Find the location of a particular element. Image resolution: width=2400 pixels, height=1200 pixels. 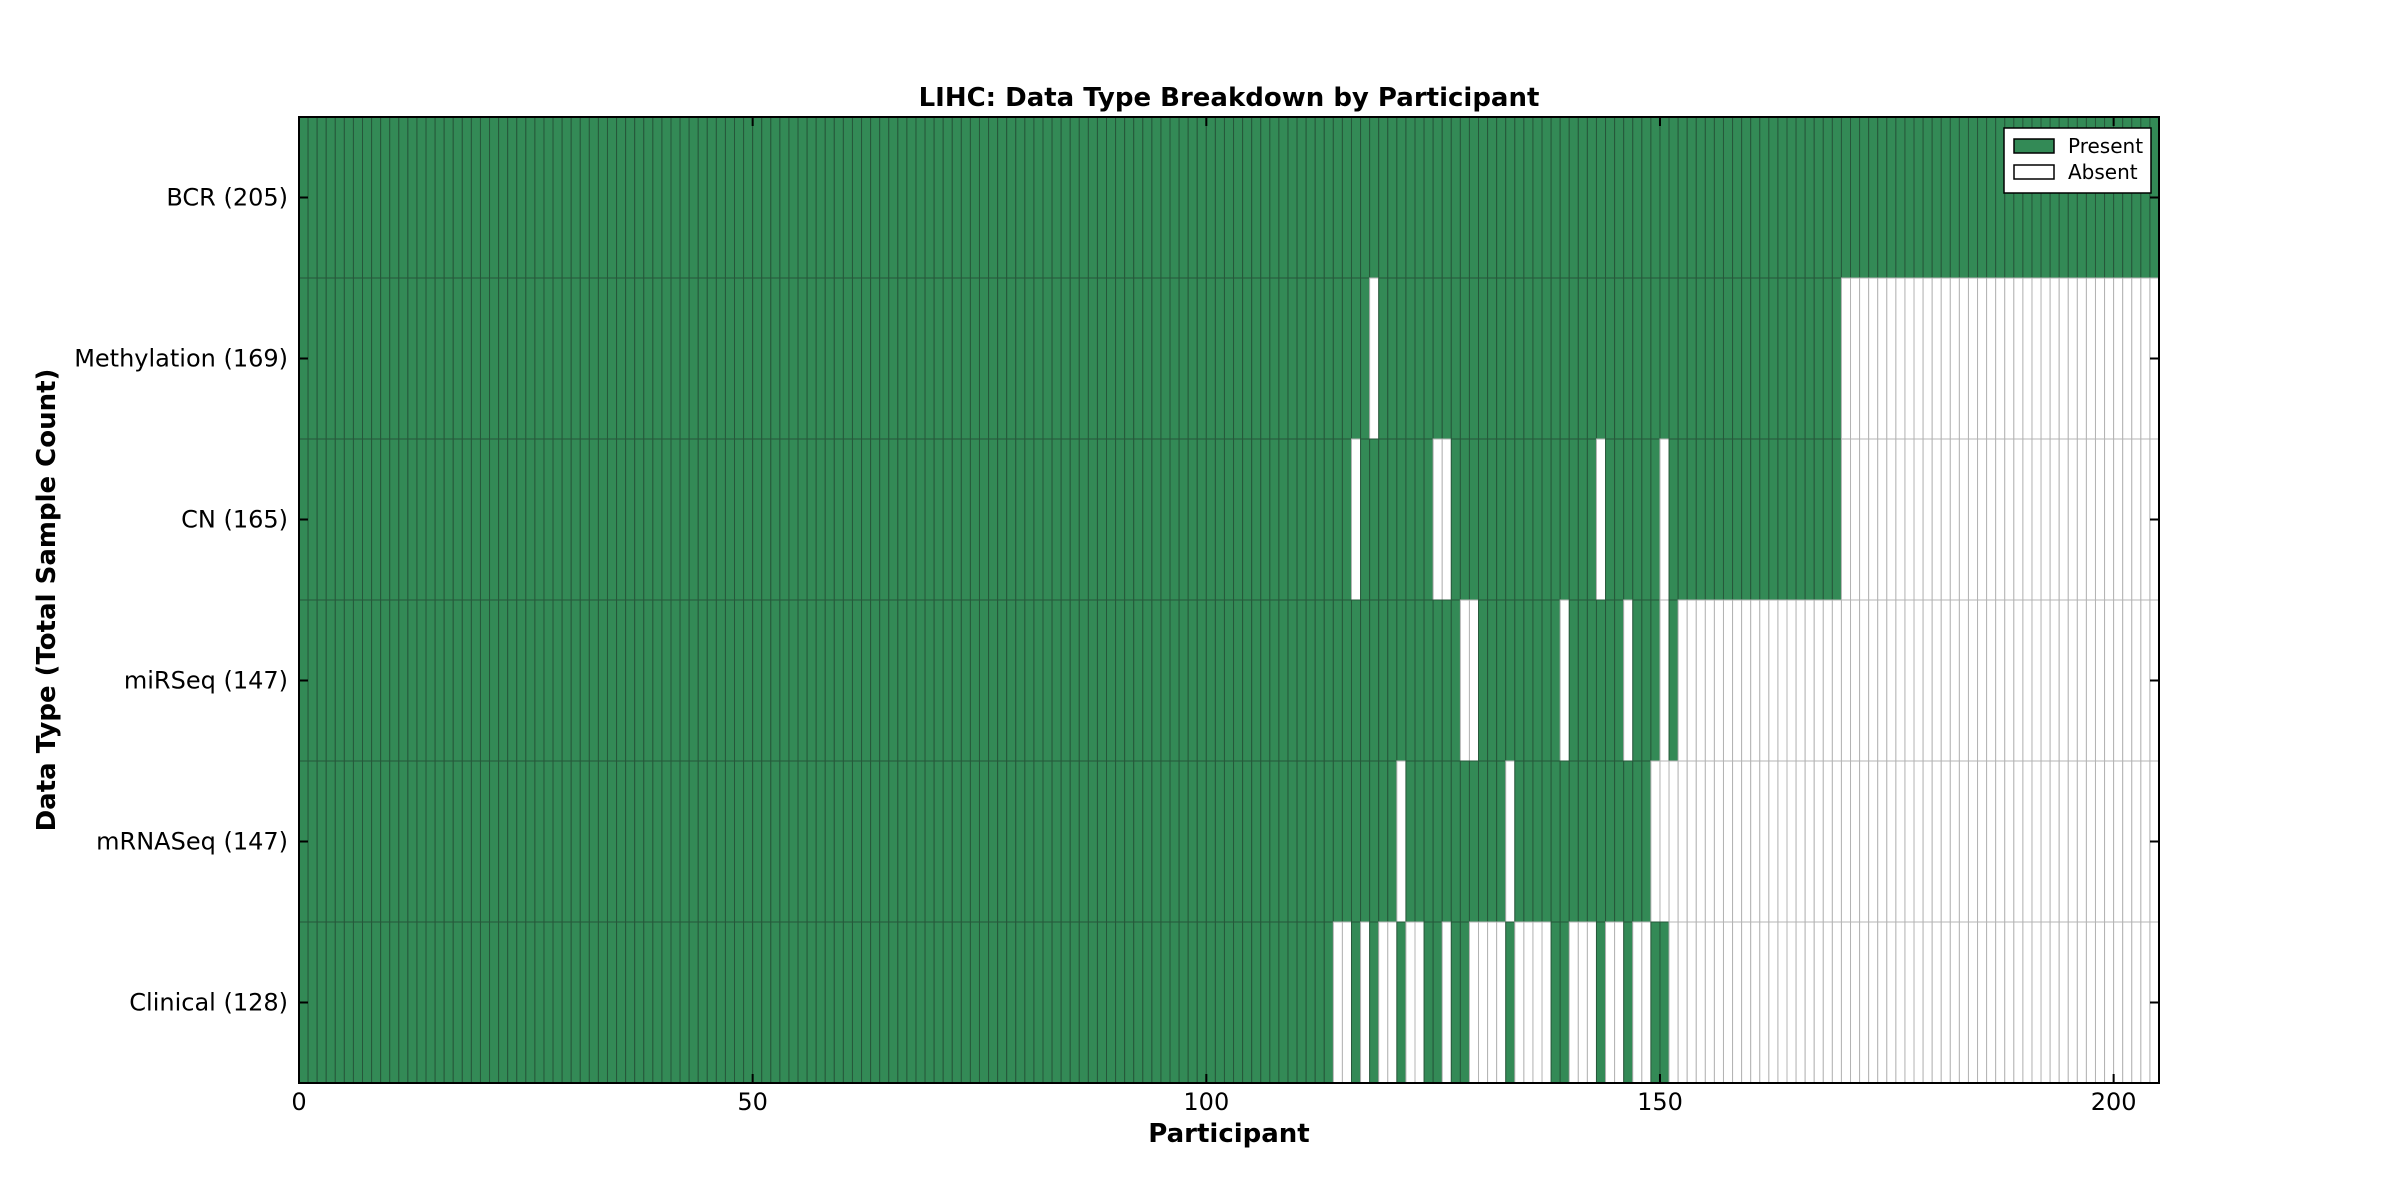

y-tick-label: BCR (205) is located at coordinates (227, 198).